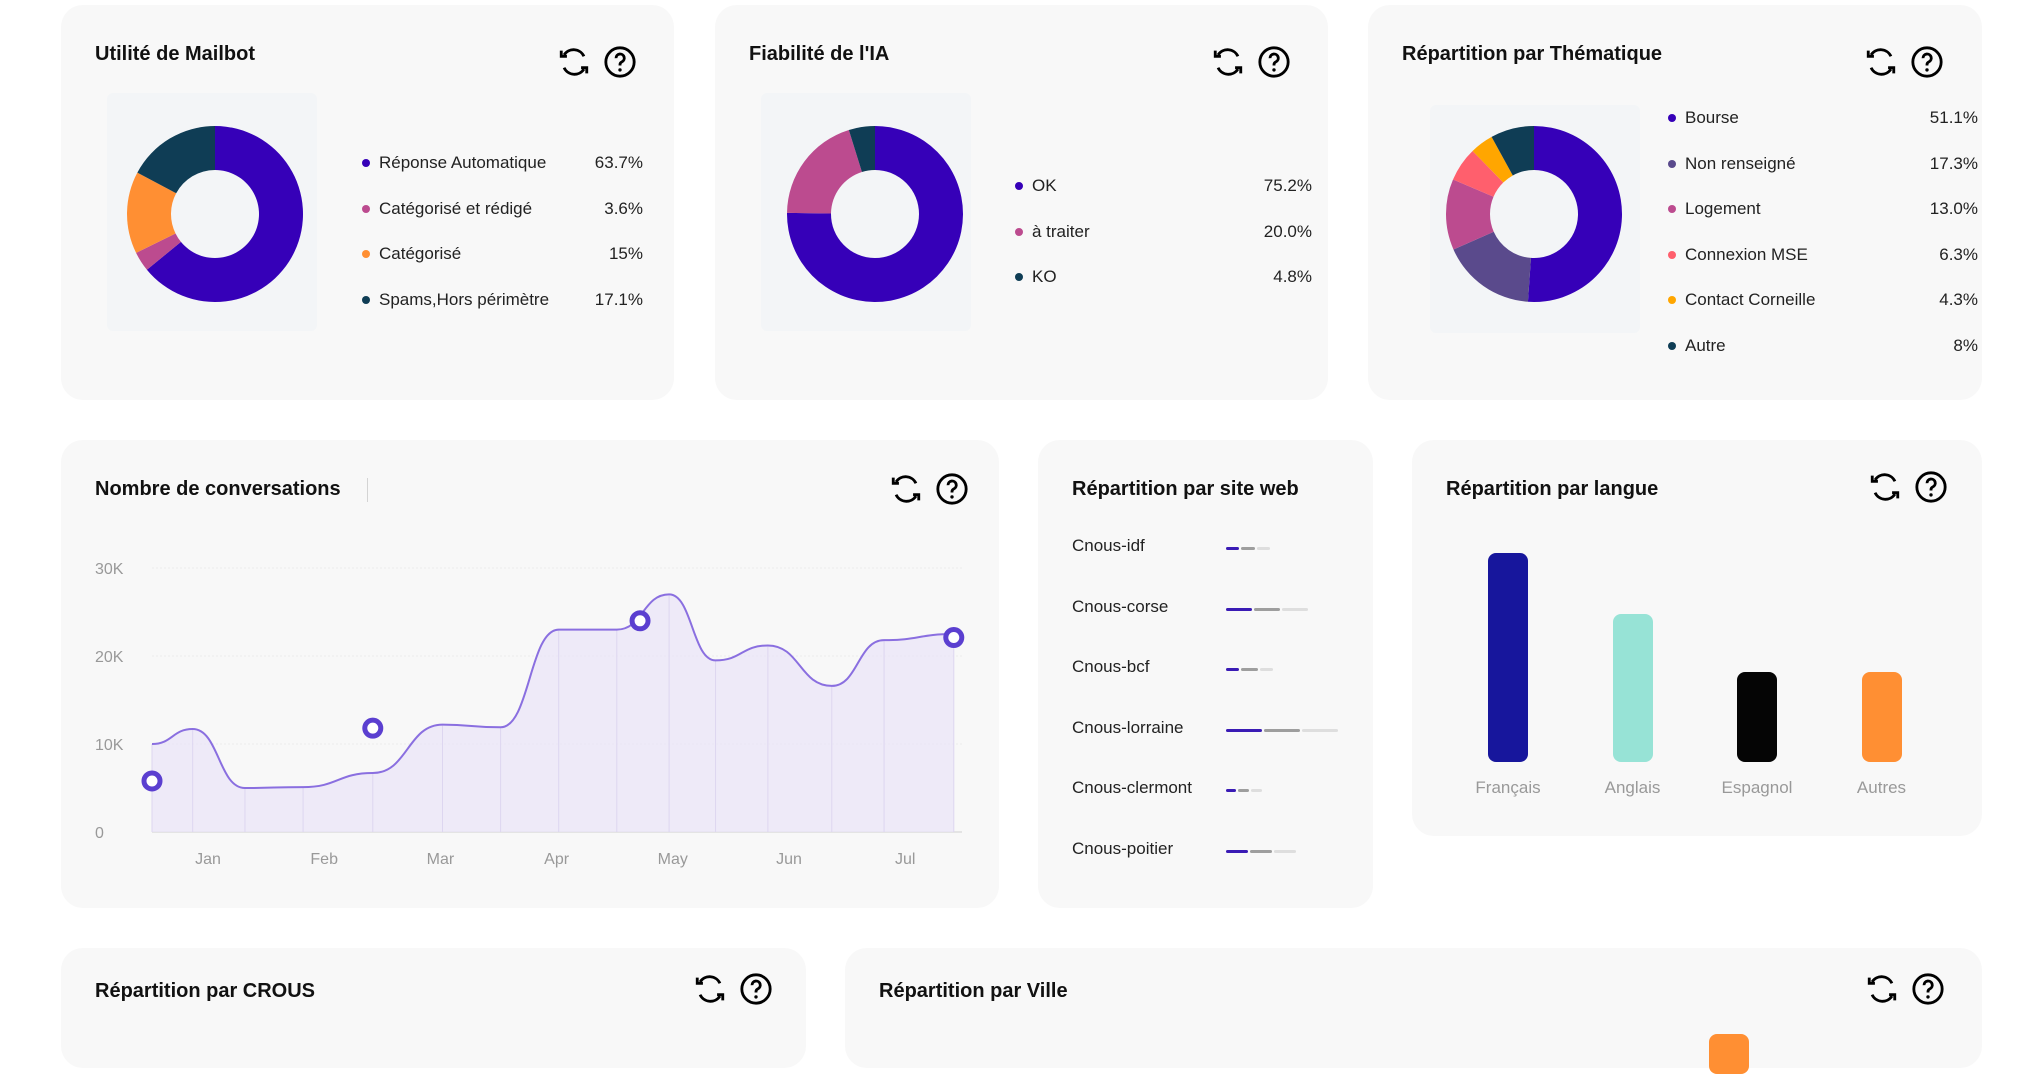 The image size is (2019, 1074). What do you see at coordinates (618, 162) in the screenshot?
I see `legend-percent: 63.7%` at bounding box center [618, 162].